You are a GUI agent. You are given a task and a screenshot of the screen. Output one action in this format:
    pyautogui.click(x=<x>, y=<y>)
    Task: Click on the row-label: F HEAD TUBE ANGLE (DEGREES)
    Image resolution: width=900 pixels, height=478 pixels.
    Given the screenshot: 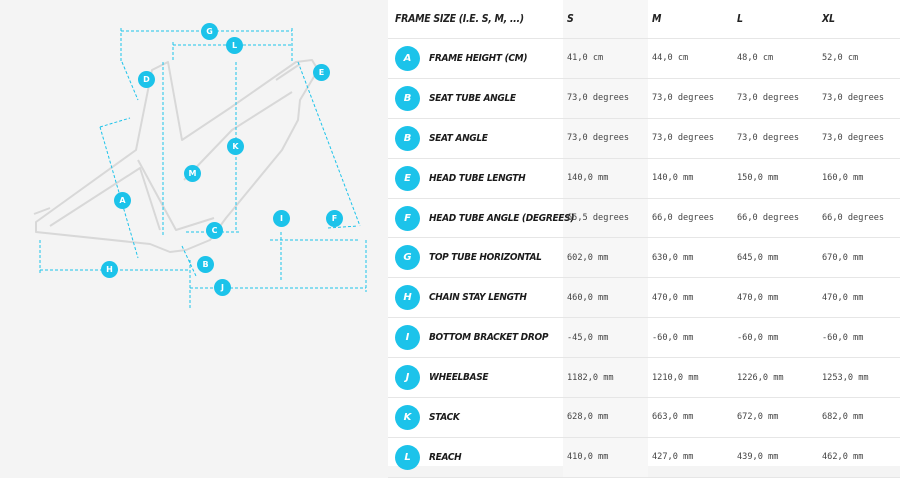 What is the action you would take?
    pyautogui.click(x=481, y=218)
    